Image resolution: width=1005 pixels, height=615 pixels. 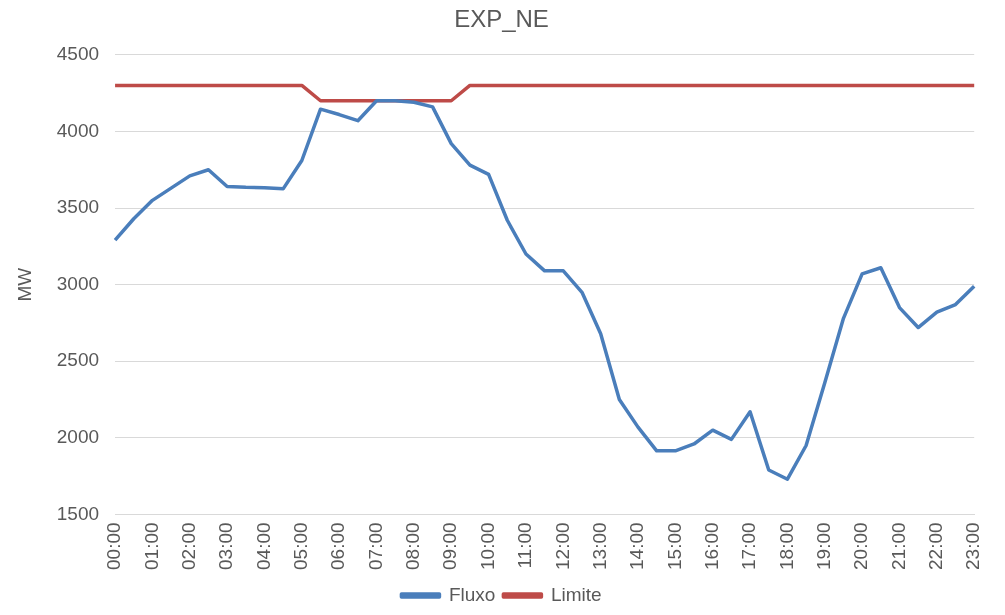 What do you see at coordinates (599, 546) in the screenshot?
I see `x-tick-label: 13:00` at bounding box center [599, 546].